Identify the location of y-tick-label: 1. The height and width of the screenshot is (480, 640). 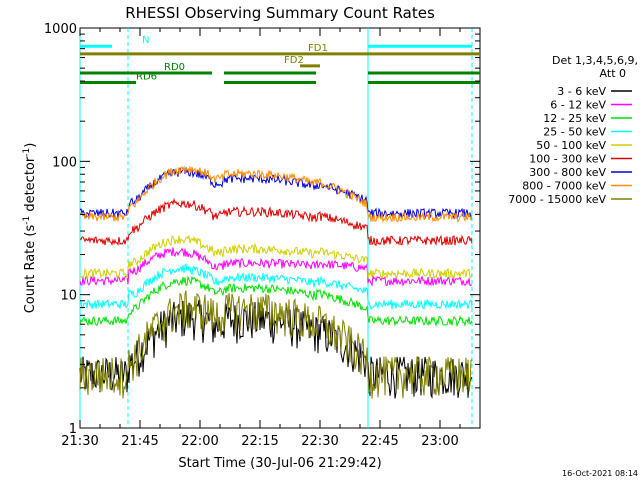
(73, 429).